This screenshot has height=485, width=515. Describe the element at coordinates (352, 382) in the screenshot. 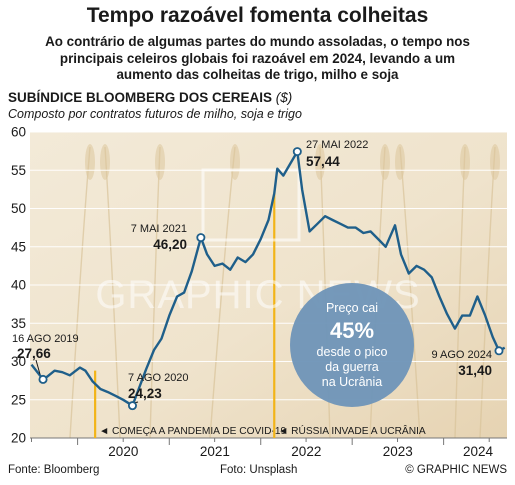

I see `callout-line: na Ucrânia` at that location.